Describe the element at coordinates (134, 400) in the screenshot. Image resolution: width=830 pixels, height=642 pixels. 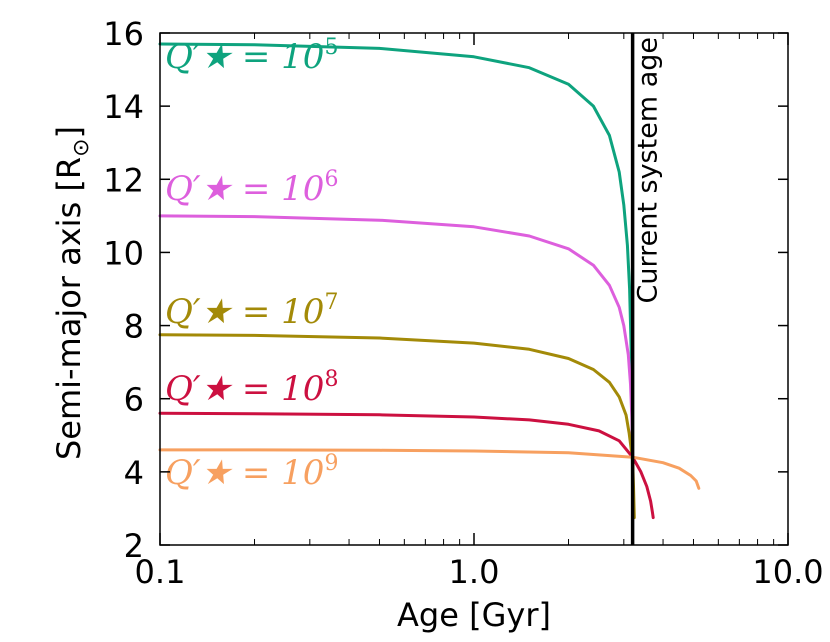
I see `y-tick-label: 6` at that location.